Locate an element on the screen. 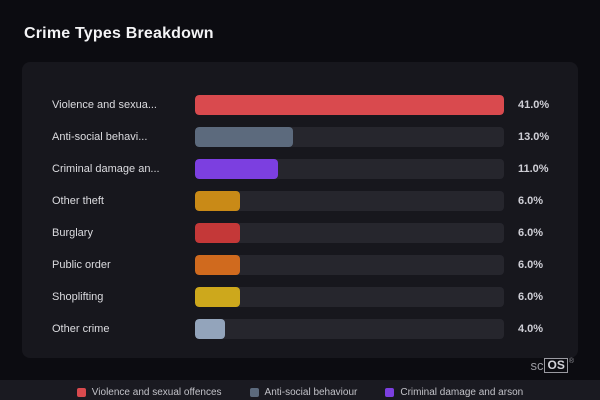 The width and height of the screenshot is (600, 400). registered-mark: ® is located at coordinates (571, 361).